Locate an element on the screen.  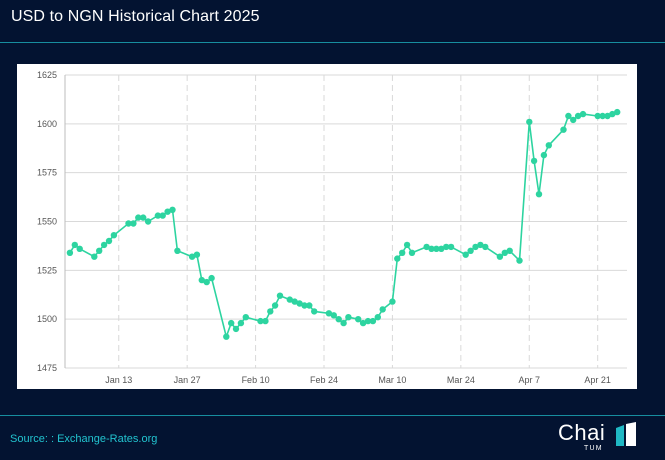
x-tick-label: Feb 10 is located at coordinates (256, 380).